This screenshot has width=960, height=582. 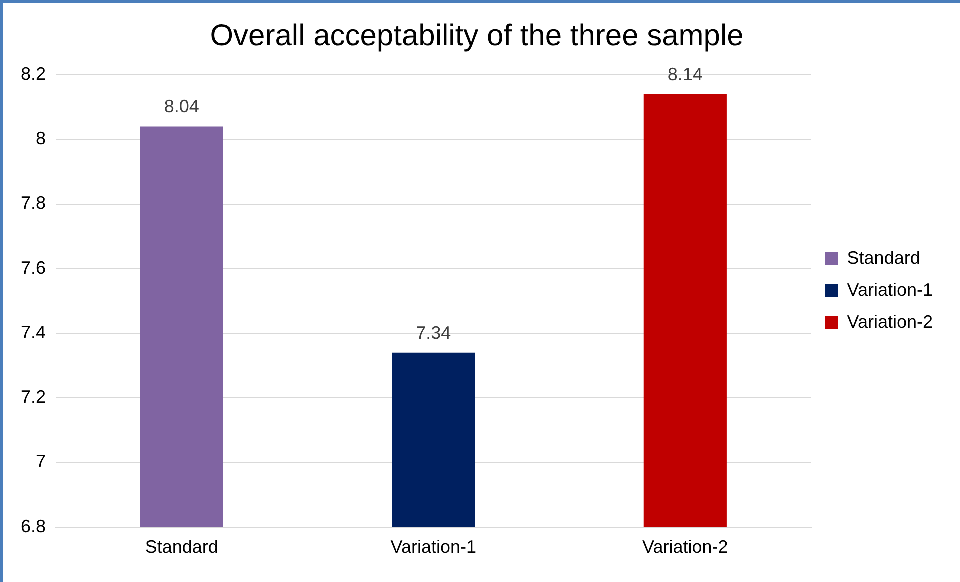 I want to click on legend-label: Standard, so click(x=883, y=258).